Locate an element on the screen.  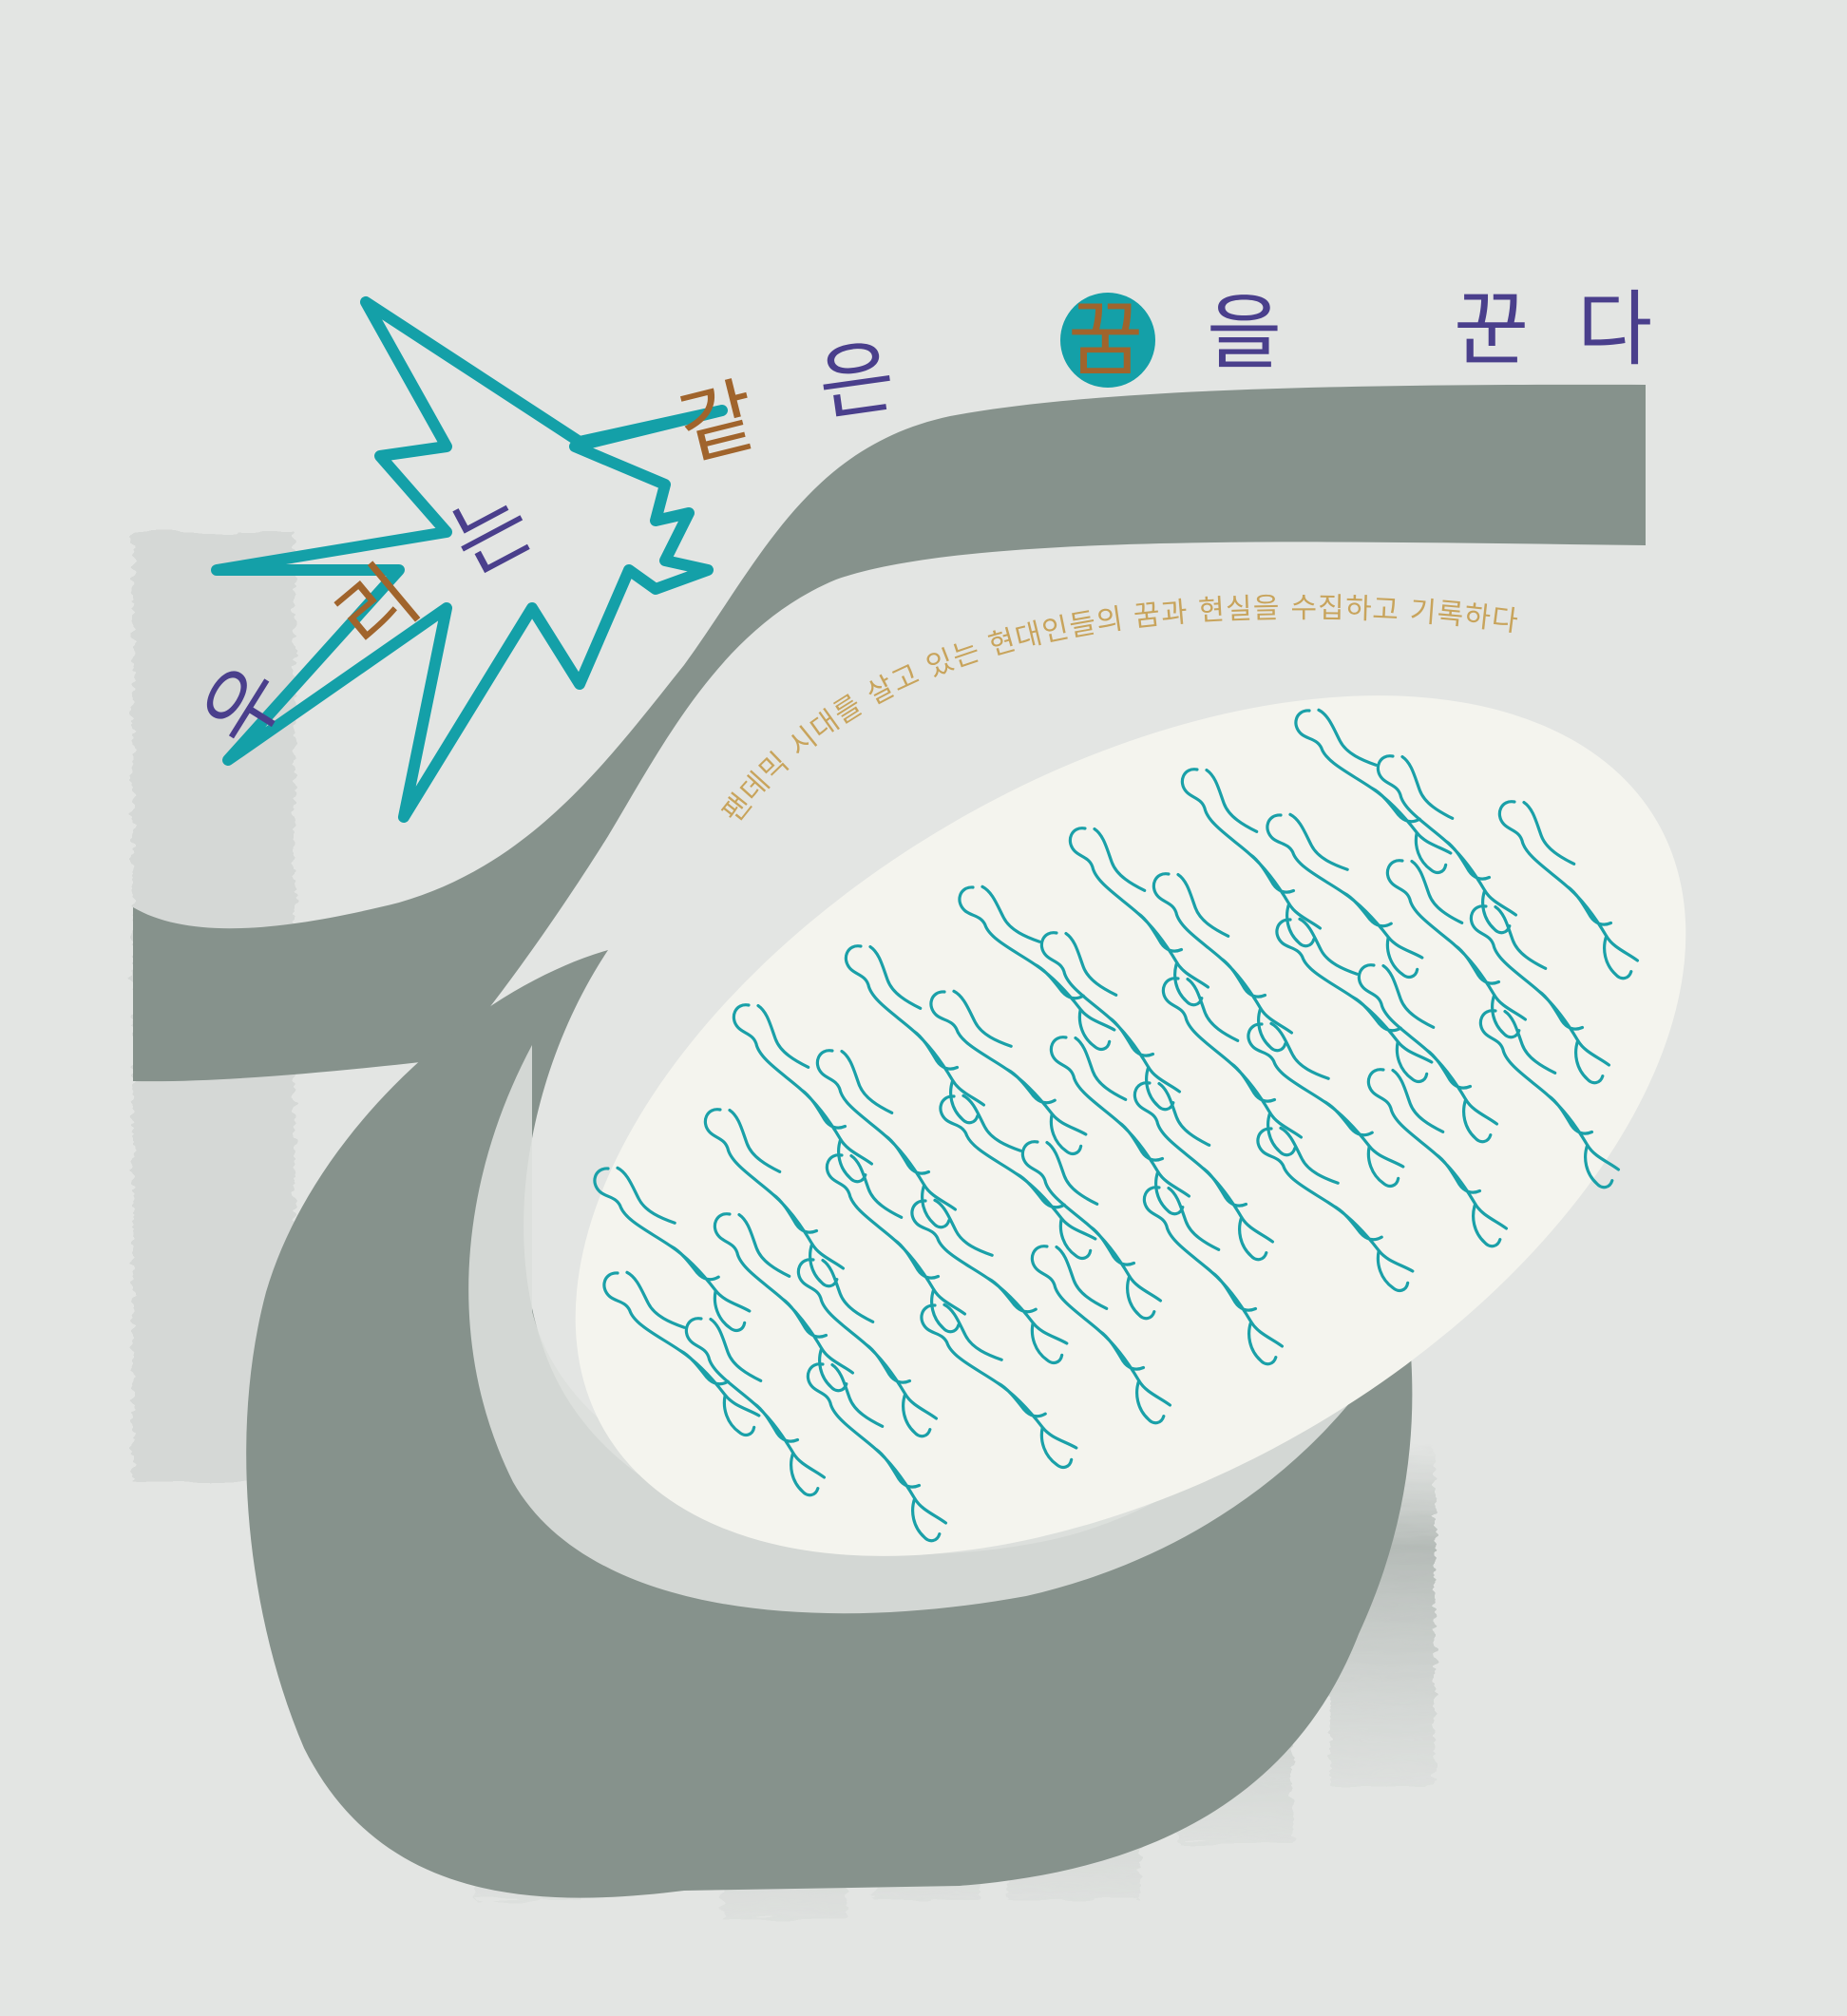
highlight-circle is located at coordinates (1107, 340).